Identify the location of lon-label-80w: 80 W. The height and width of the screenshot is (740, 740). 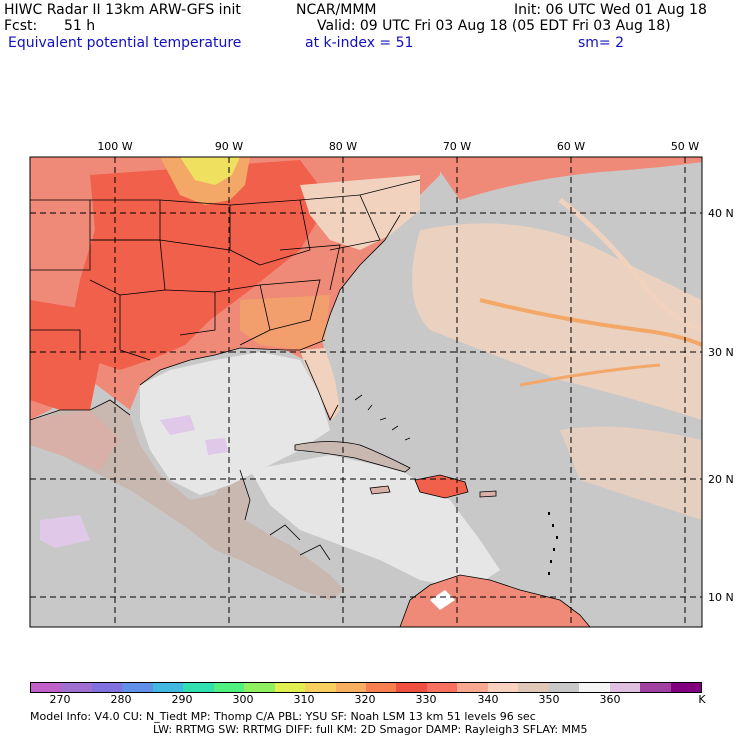
(343, 146).